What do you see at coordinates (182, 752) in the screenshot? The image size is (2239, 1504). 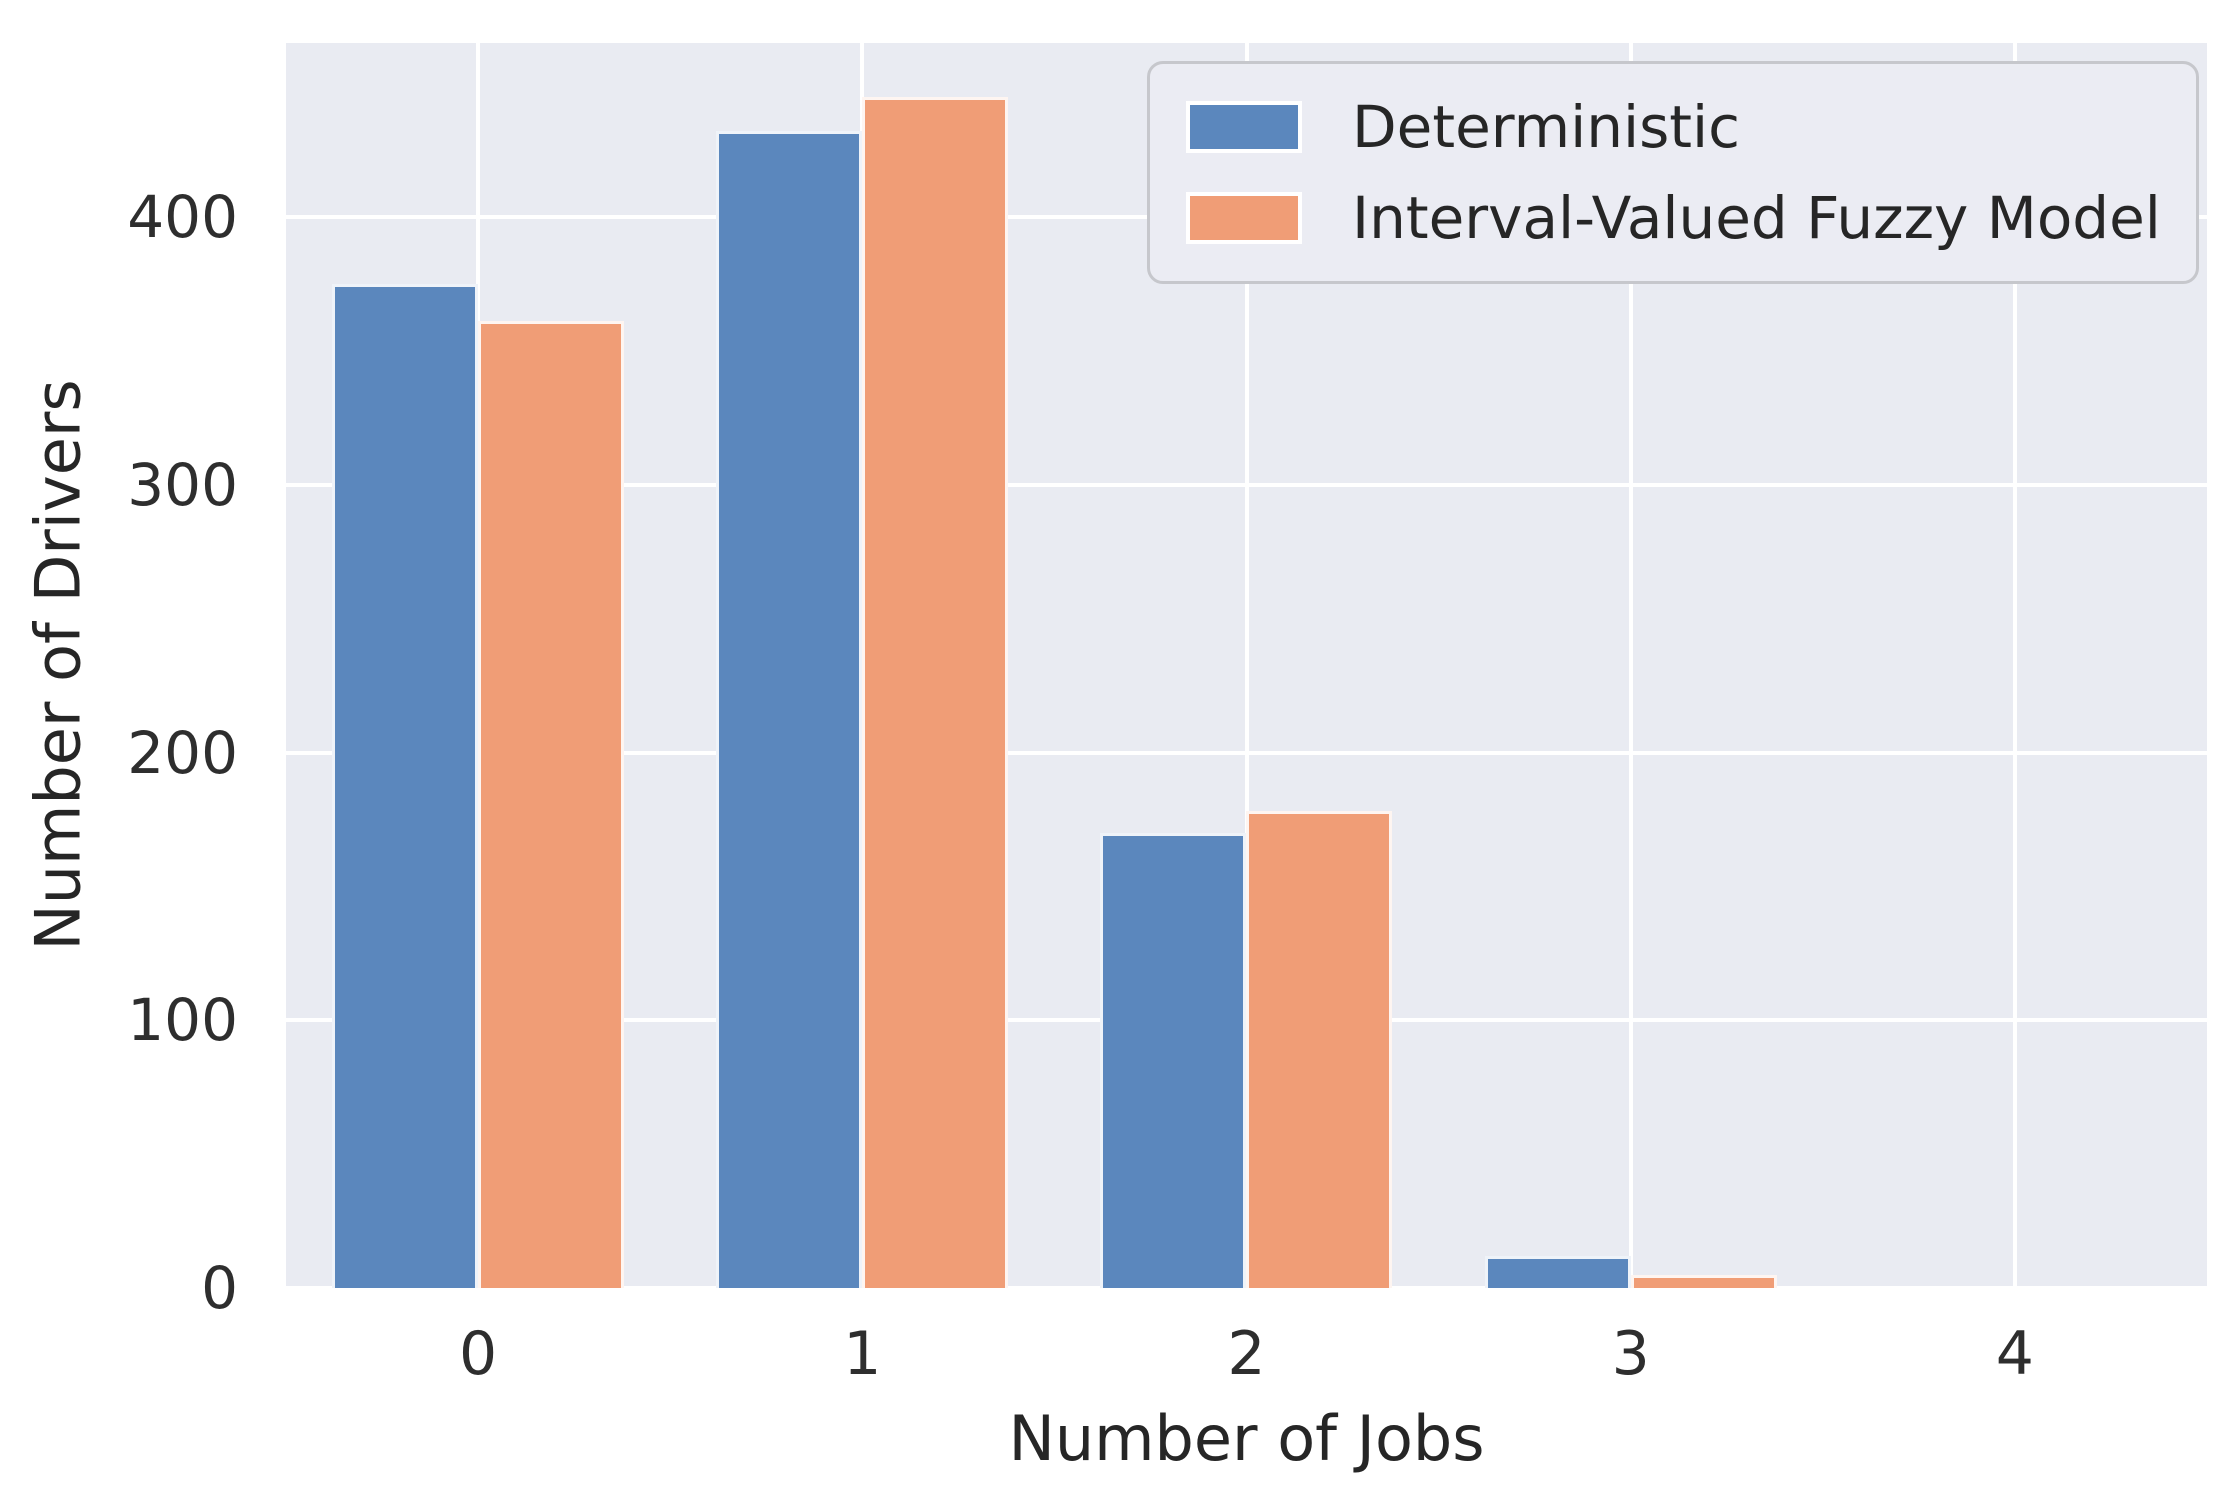 I see `y-tick-label-200: 200` at bounding box center [182, 752].